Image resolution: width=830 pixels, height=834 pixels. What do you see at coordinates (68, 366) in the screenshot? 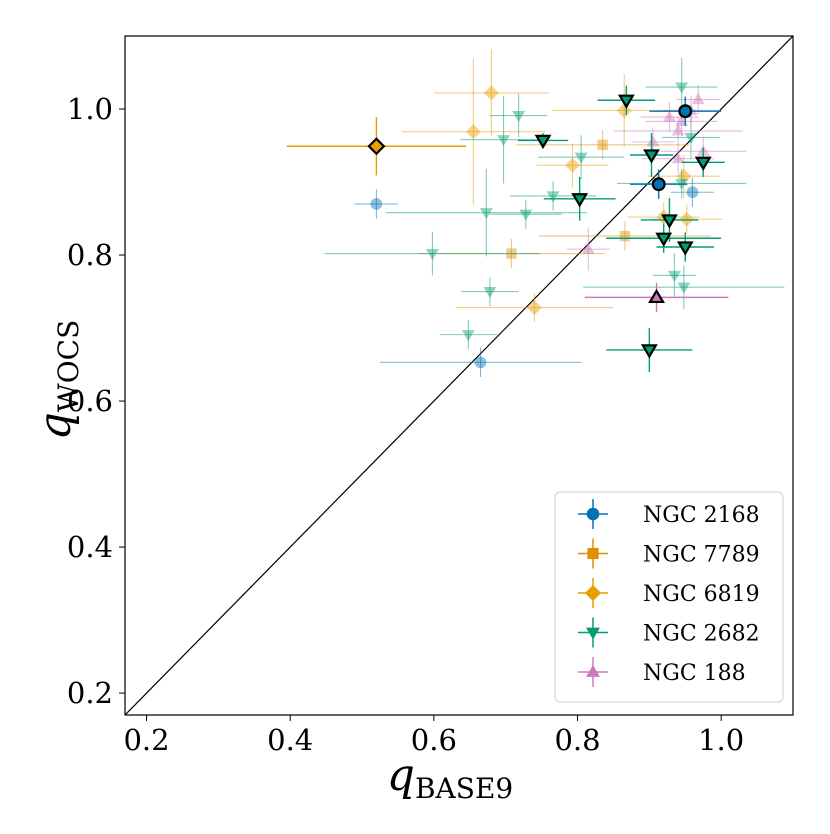
I see `y-axis-subscript: WOCS` at bounding box center [68, 366].